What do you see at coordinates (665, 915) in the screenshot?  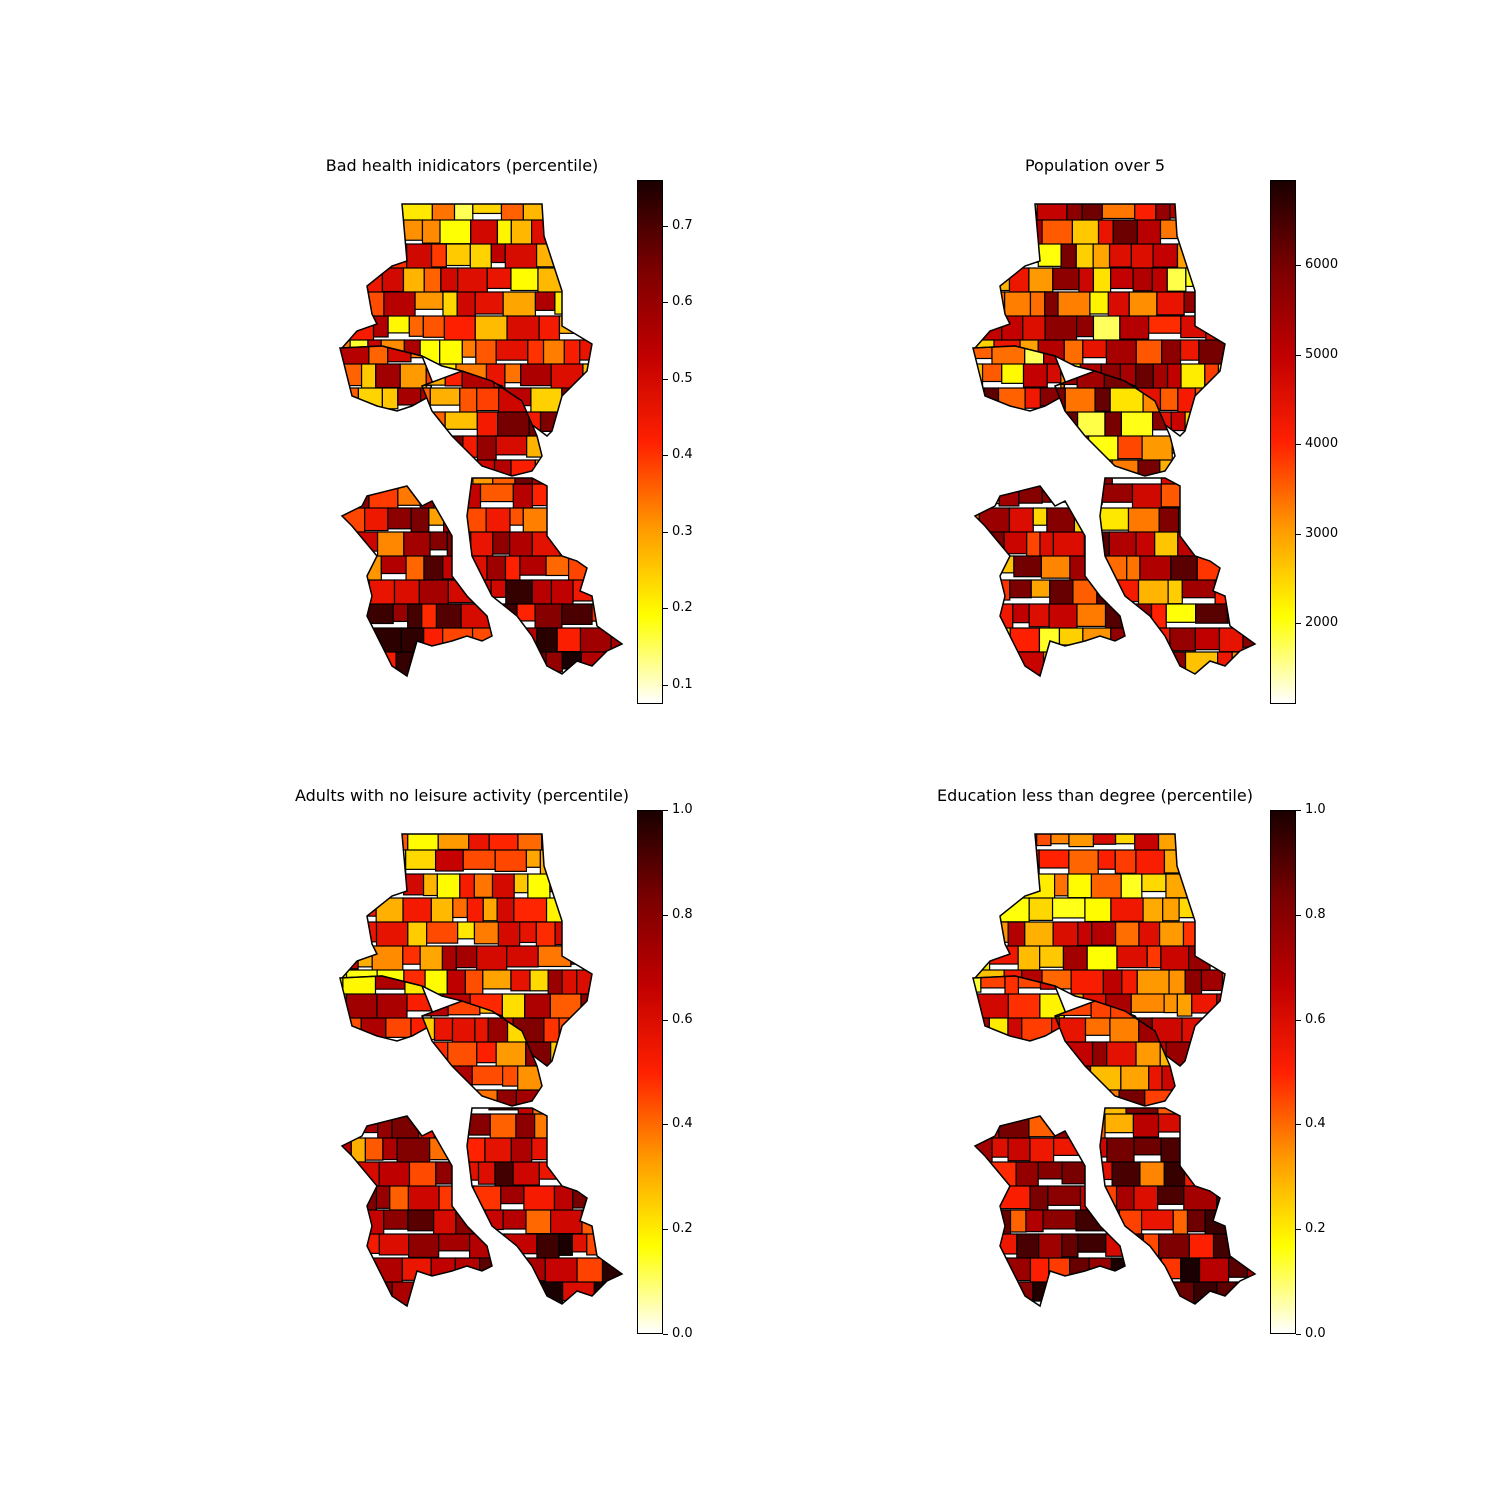 I see `colorbar-tick-mark` at bounding box center [665, 915].